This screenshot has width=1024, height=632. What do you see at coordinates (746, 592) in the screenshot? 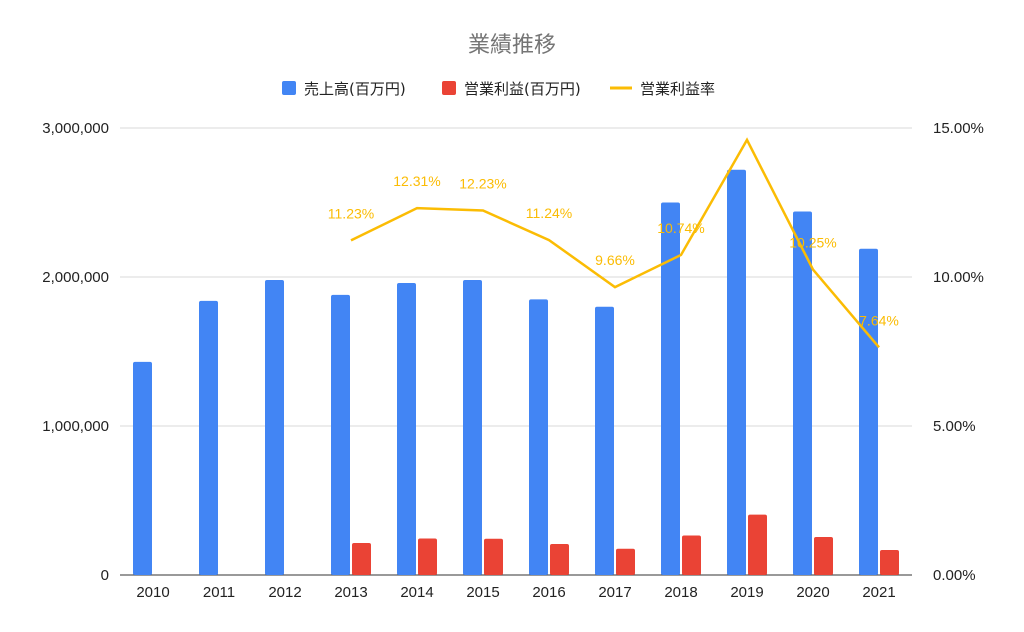
I see `x-tick-label: 2019` at bounding box center [746, 592].